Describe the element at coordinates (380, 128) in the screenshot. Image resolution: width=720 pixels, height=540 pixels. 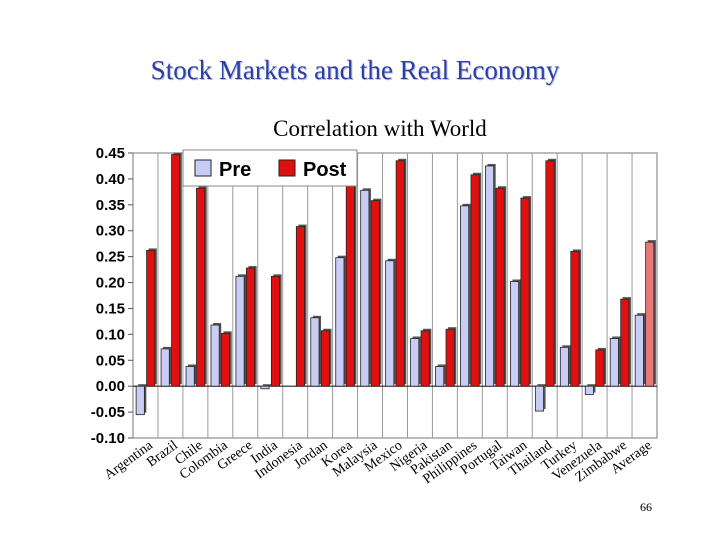
I see `chart-title: Correlation with World` at that location.